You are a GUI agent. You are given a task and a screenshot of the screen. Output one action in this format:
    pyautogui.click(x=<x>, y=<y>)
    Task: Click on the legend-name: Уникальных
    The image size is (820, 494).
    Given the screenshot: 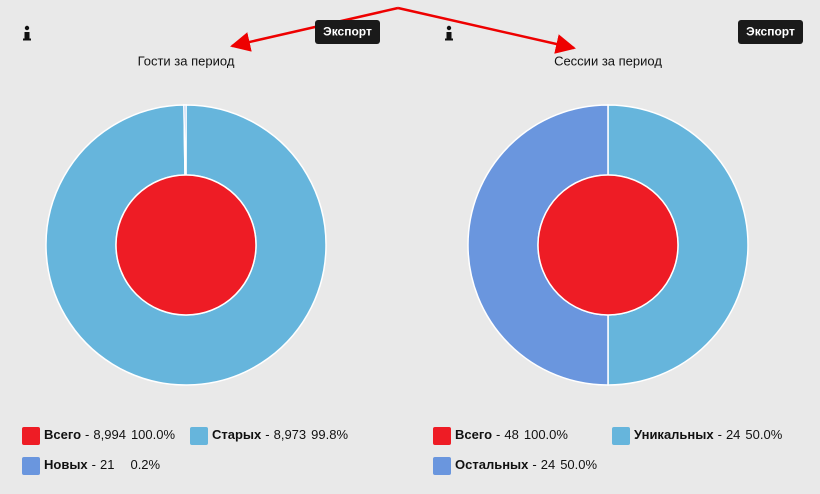 What is the action you would take?
    pyautogui.click(x=674, y=434)
    